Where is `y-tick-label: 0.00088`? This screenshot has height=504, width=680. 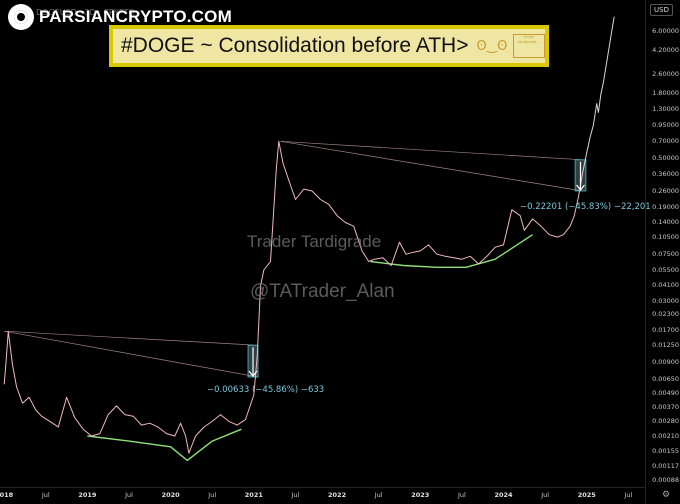 y-tick-label: 0.00088 is located at coordinates (665, 480).